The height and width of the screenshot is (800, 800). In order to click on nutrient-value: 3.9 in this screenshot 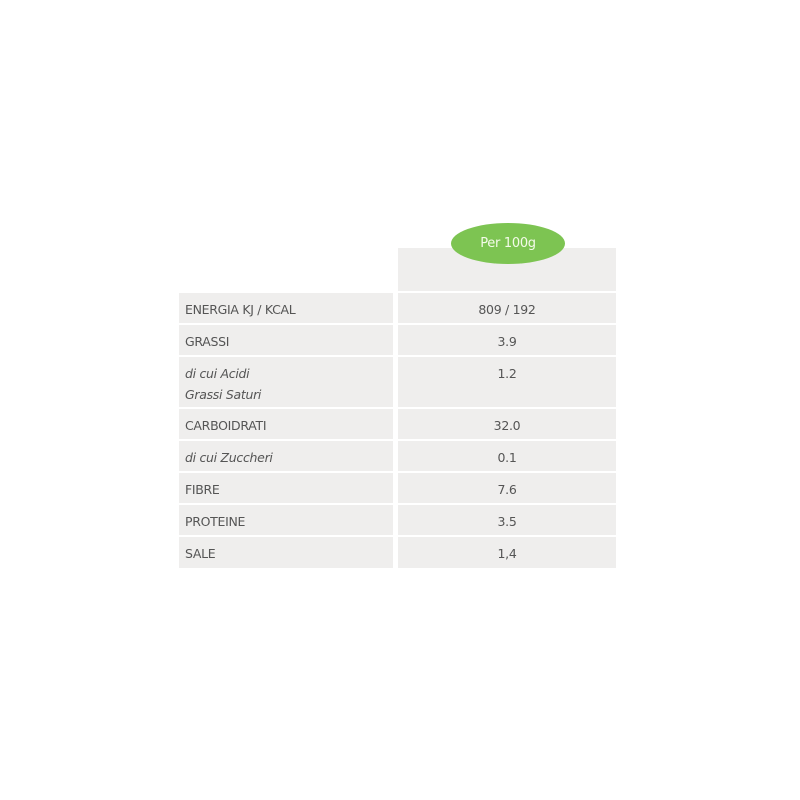, I will do `click(507, 340)`.